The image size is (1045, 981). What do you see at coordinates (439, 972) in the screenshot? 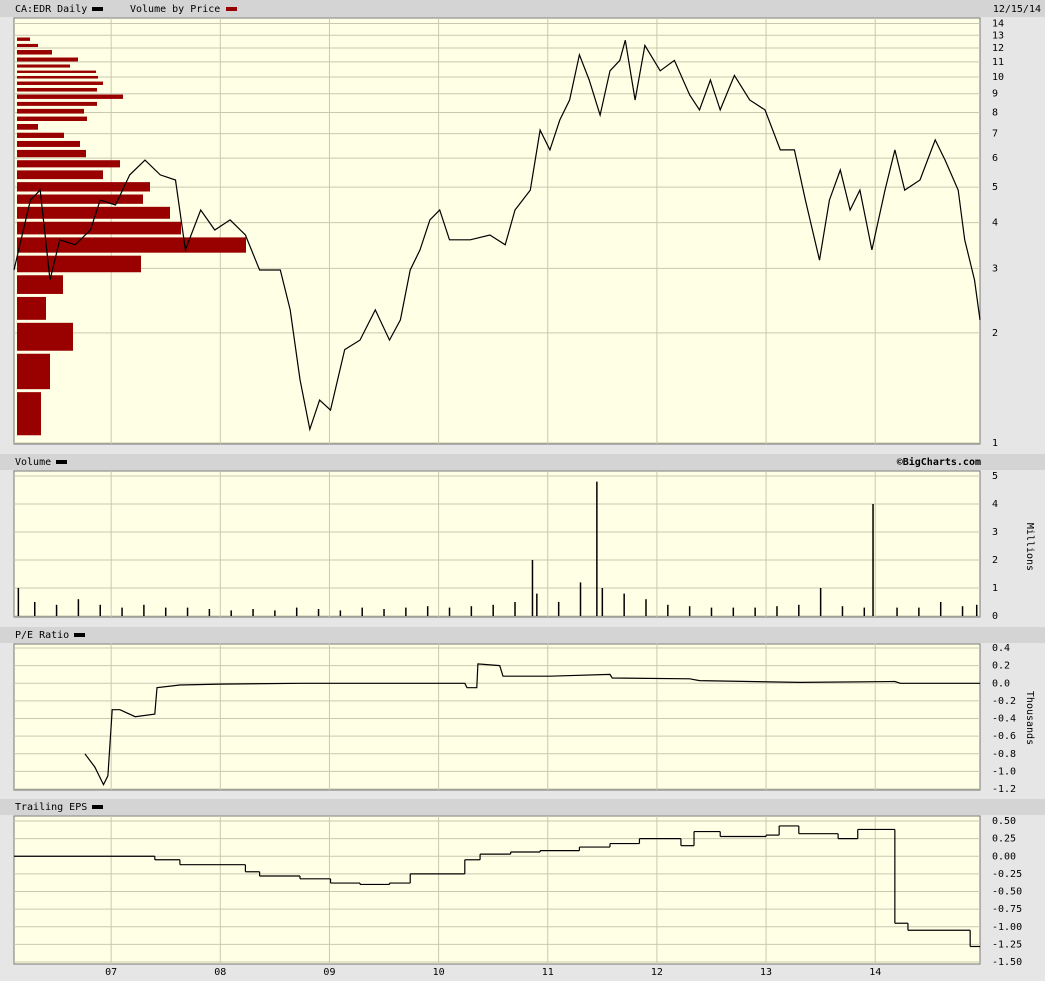
I see `x-tick-label: 10` at bounding box center [439, 972].